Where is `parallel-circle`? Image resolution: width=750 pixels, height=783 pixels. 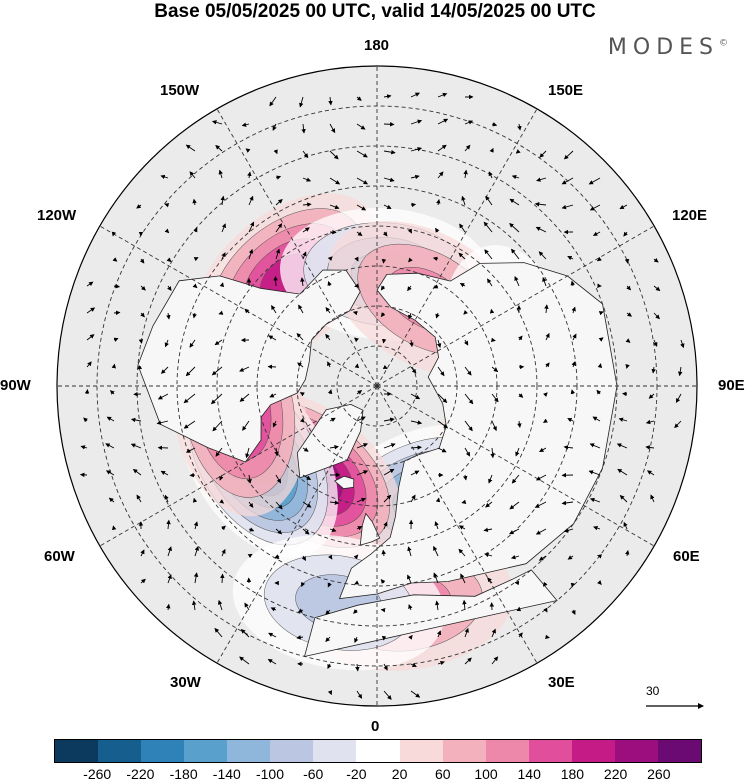
parallel-circle is located at coordinates (377, 386).